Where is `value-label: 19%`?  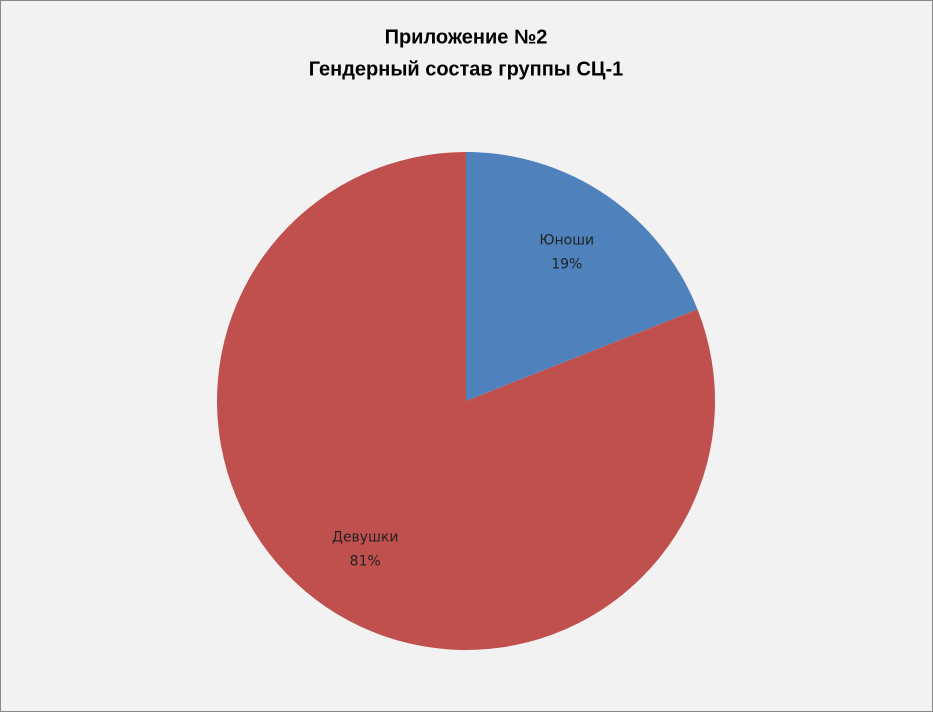
value-label: 19% is located at coordinates (566, 265).